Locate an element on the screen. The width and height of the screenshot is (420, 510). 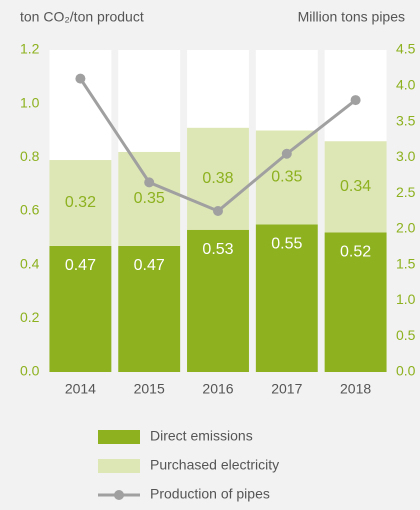
y-tick-label: 1.0 is located at coordinates (30, 102).